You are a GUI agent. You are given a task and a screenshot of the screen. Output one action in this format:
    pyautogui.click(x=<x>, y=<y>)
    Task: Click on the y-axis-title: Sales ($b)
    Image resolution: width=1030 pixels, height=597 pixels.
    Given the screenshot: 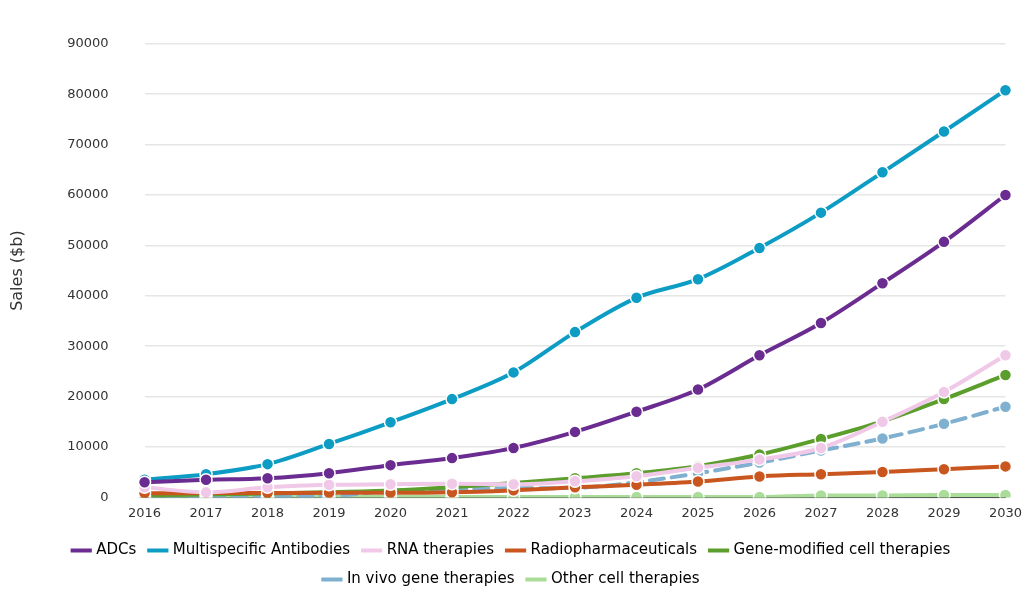 What is the action you would take?
    pyautogui.click(x=16, y=270)
    